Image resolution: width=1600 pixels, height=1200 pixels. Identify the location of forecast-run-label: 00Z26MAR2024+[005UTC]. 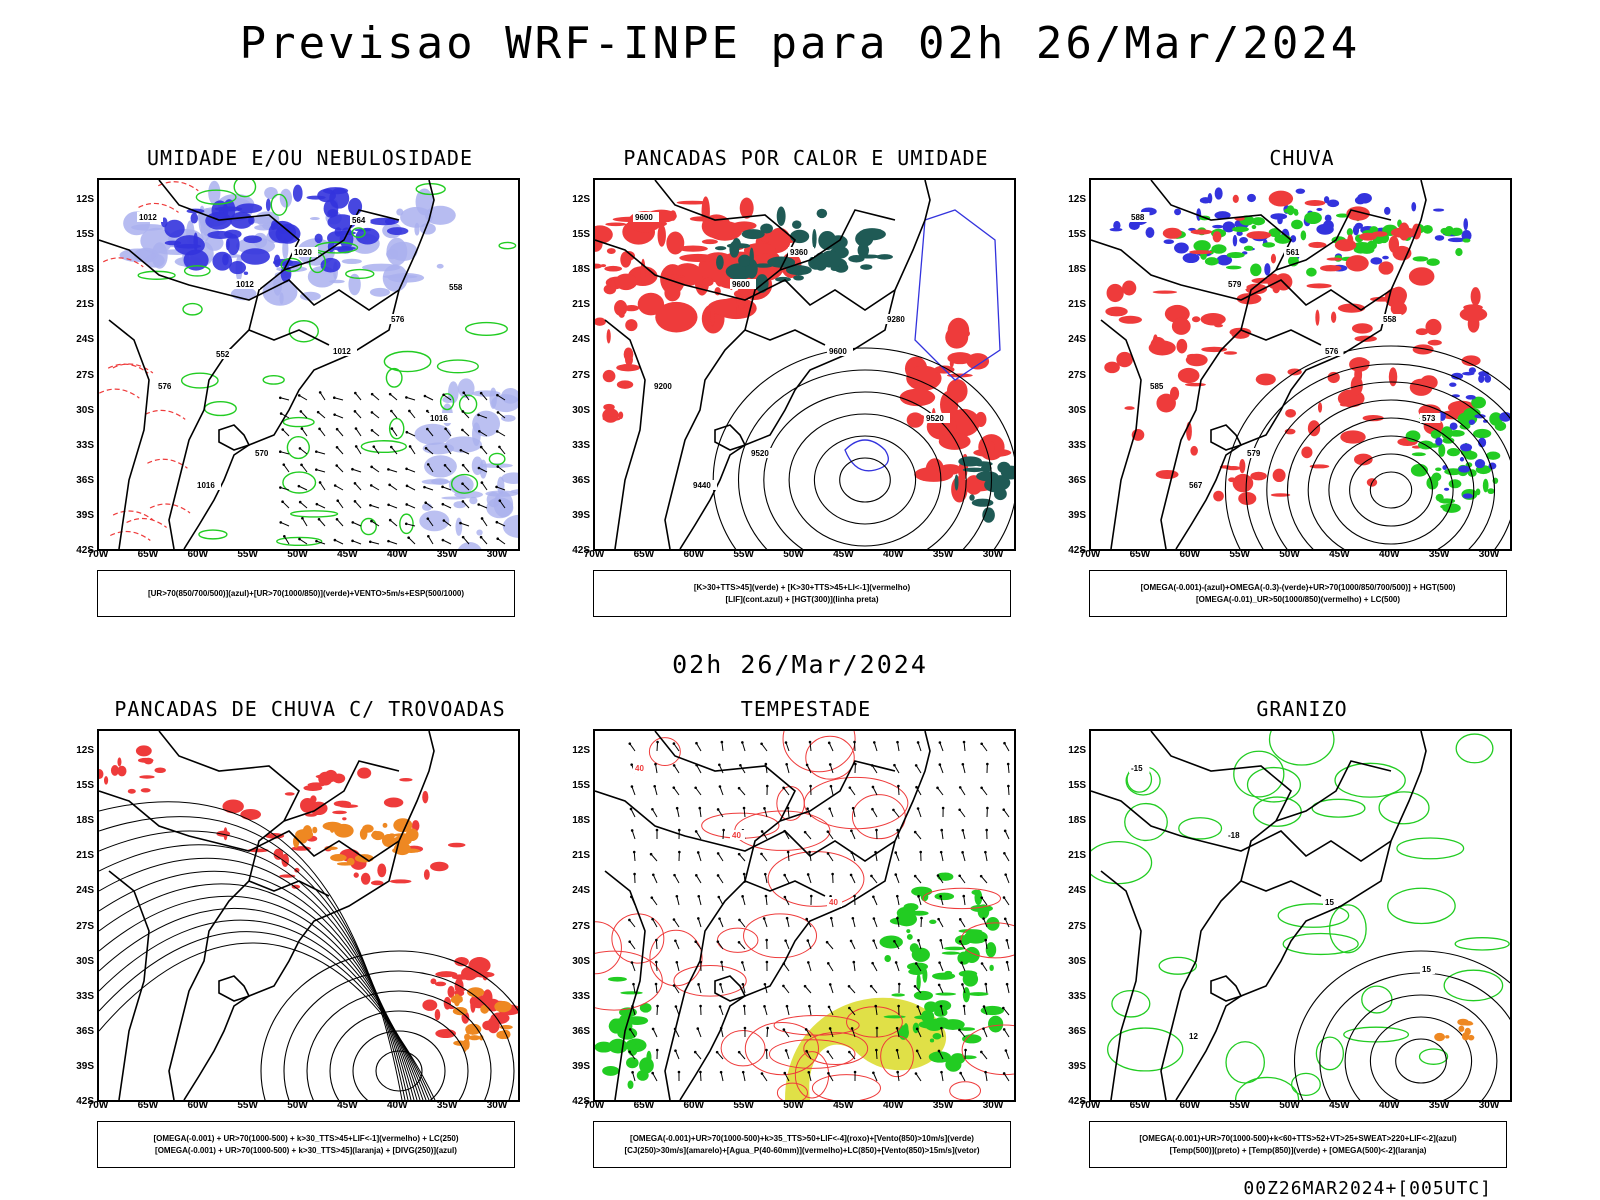
(1367, 1188).